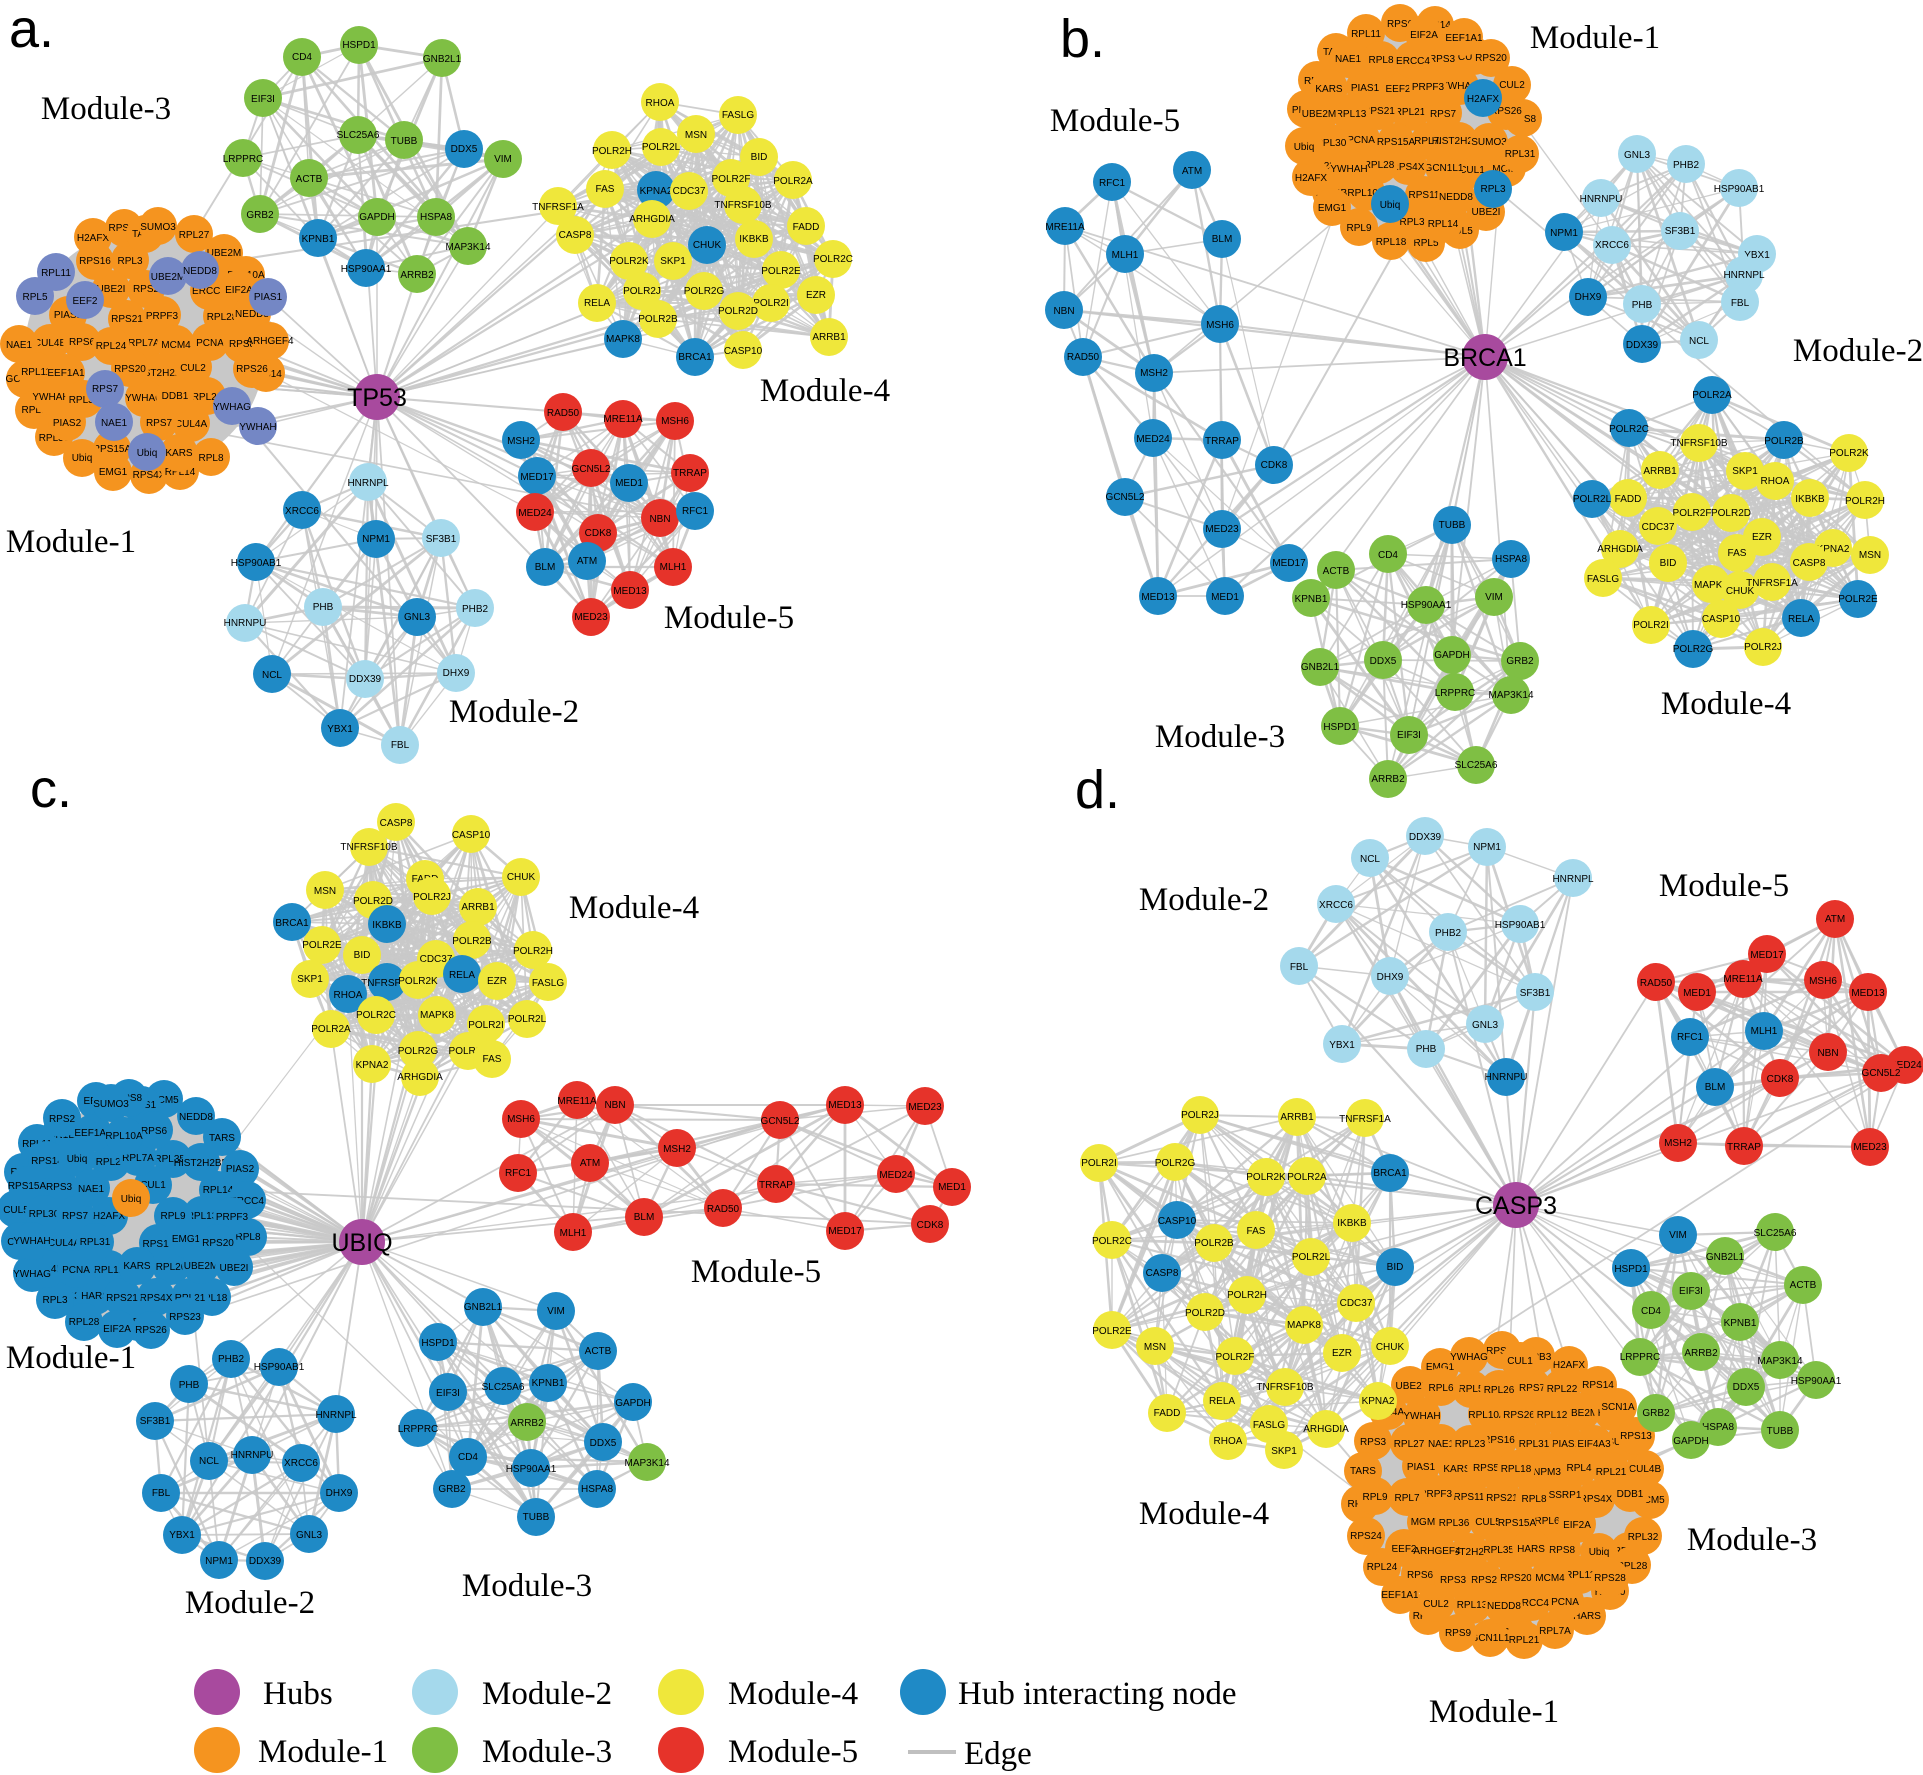 The width and height of the screenshot is (1923, 1775). What do you see at coordinates (1715, 1087) in the screenshot?
I see `svg-text: BLM` at bounding box center [1715, 1087].